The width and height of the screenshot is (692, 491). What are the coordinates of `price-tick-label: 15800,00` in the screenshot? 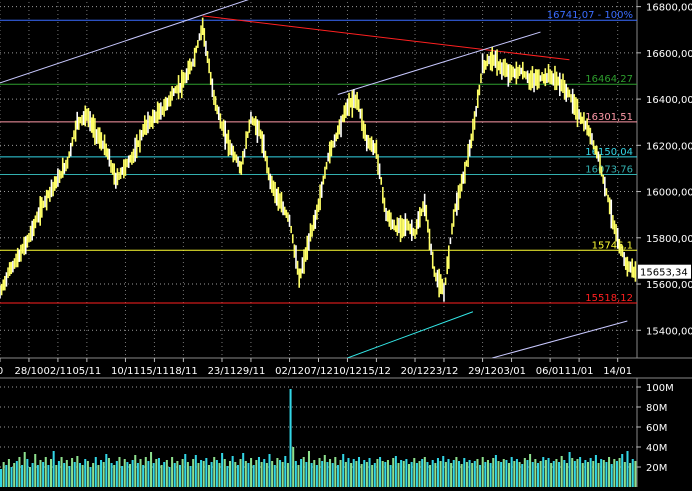 It's located at (669, 239).